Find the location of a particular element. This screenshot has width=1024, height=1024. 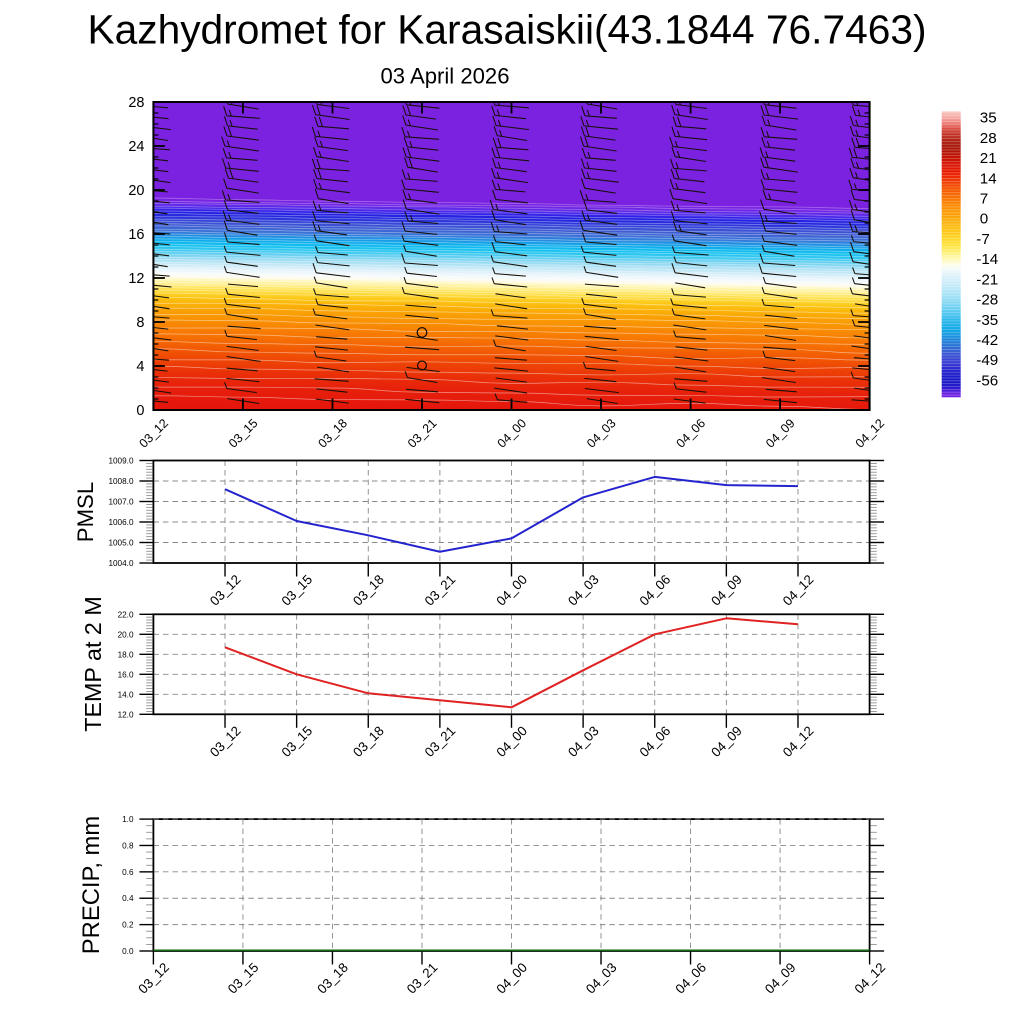

svg-text: -14 is located at coordinates (987, 259).